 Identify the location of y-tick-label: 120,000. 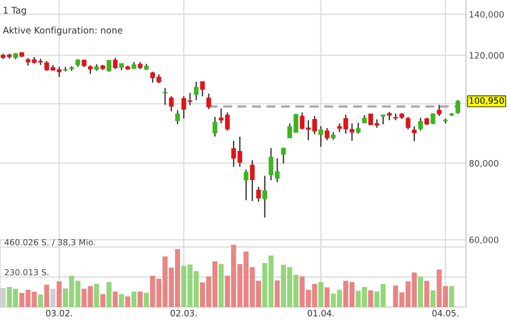
(487, 56).